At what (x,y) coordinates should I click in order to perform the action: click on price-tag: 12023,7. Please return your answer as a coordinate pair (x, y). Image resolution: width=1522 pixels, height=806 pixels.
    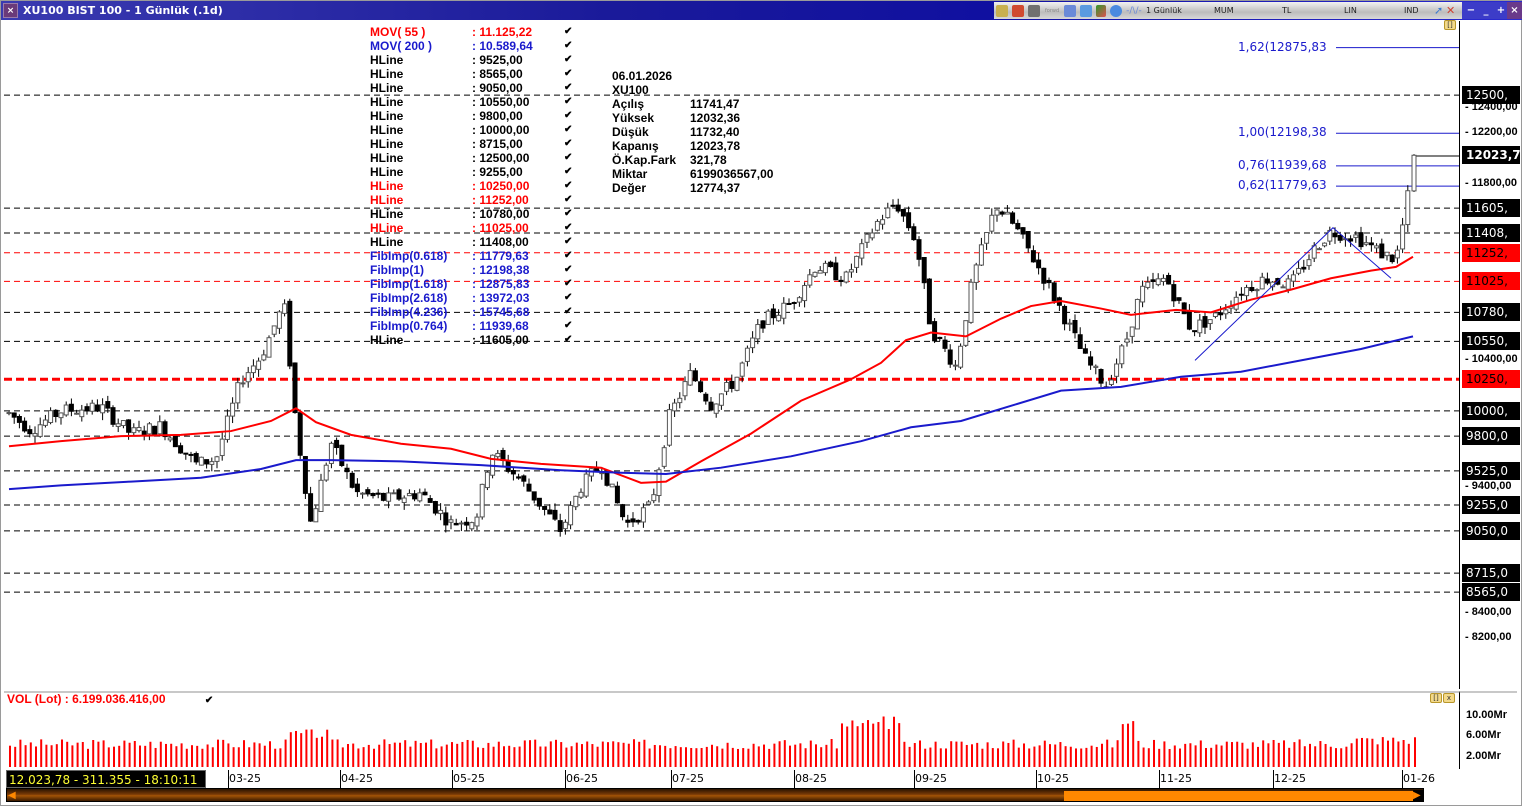
    Looking at the image, I should click on (1491, 155).